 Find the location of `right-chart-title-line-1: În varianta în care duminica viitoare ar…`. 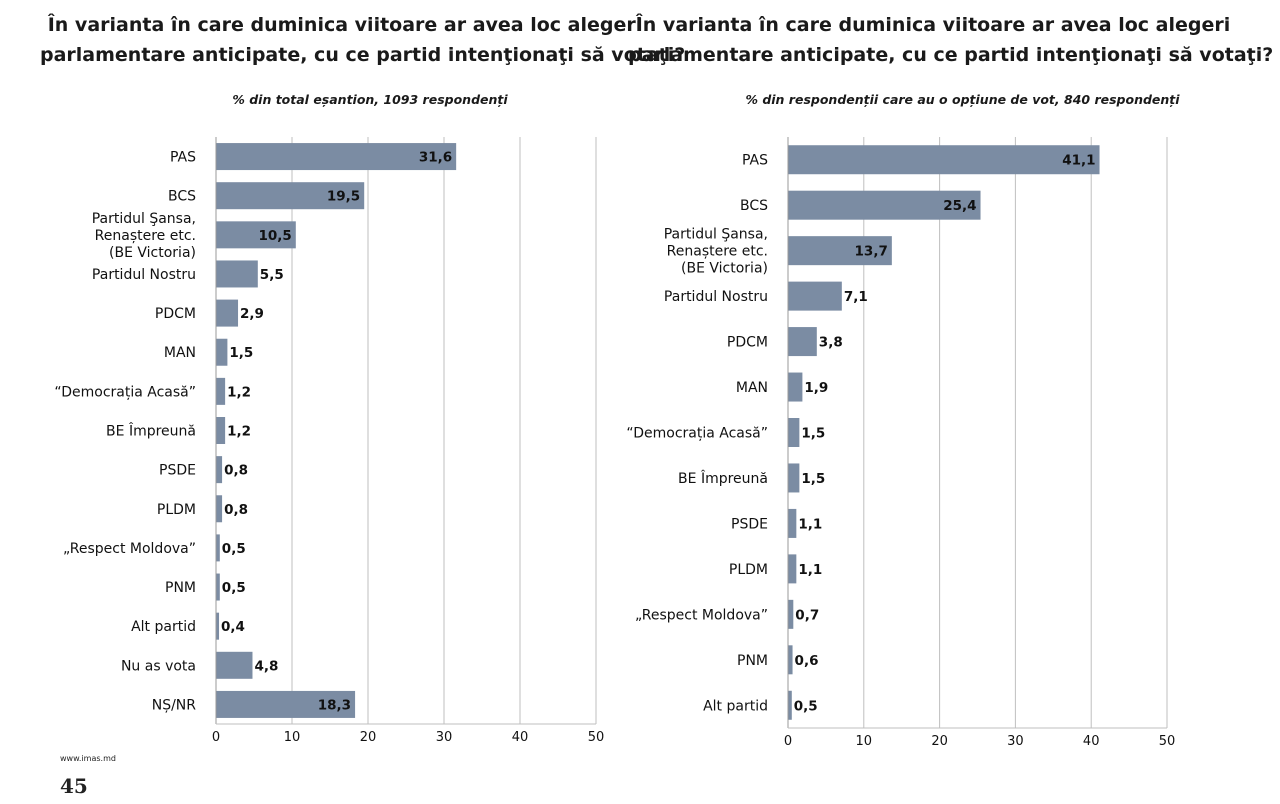

right-chart-title-line-1: În varianta în care duminica viitoare ar… is located at coordinates (933, 25).